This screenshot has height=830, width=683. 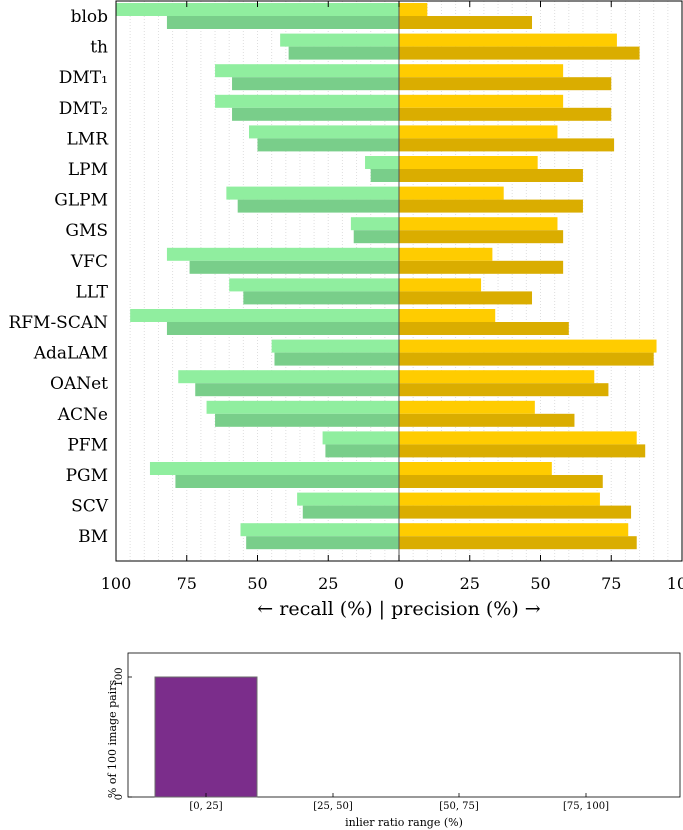 What do you see at coordinates (93, 537) in the screenshot?
I see `category-label: BM` at bounding box center [93, 537].